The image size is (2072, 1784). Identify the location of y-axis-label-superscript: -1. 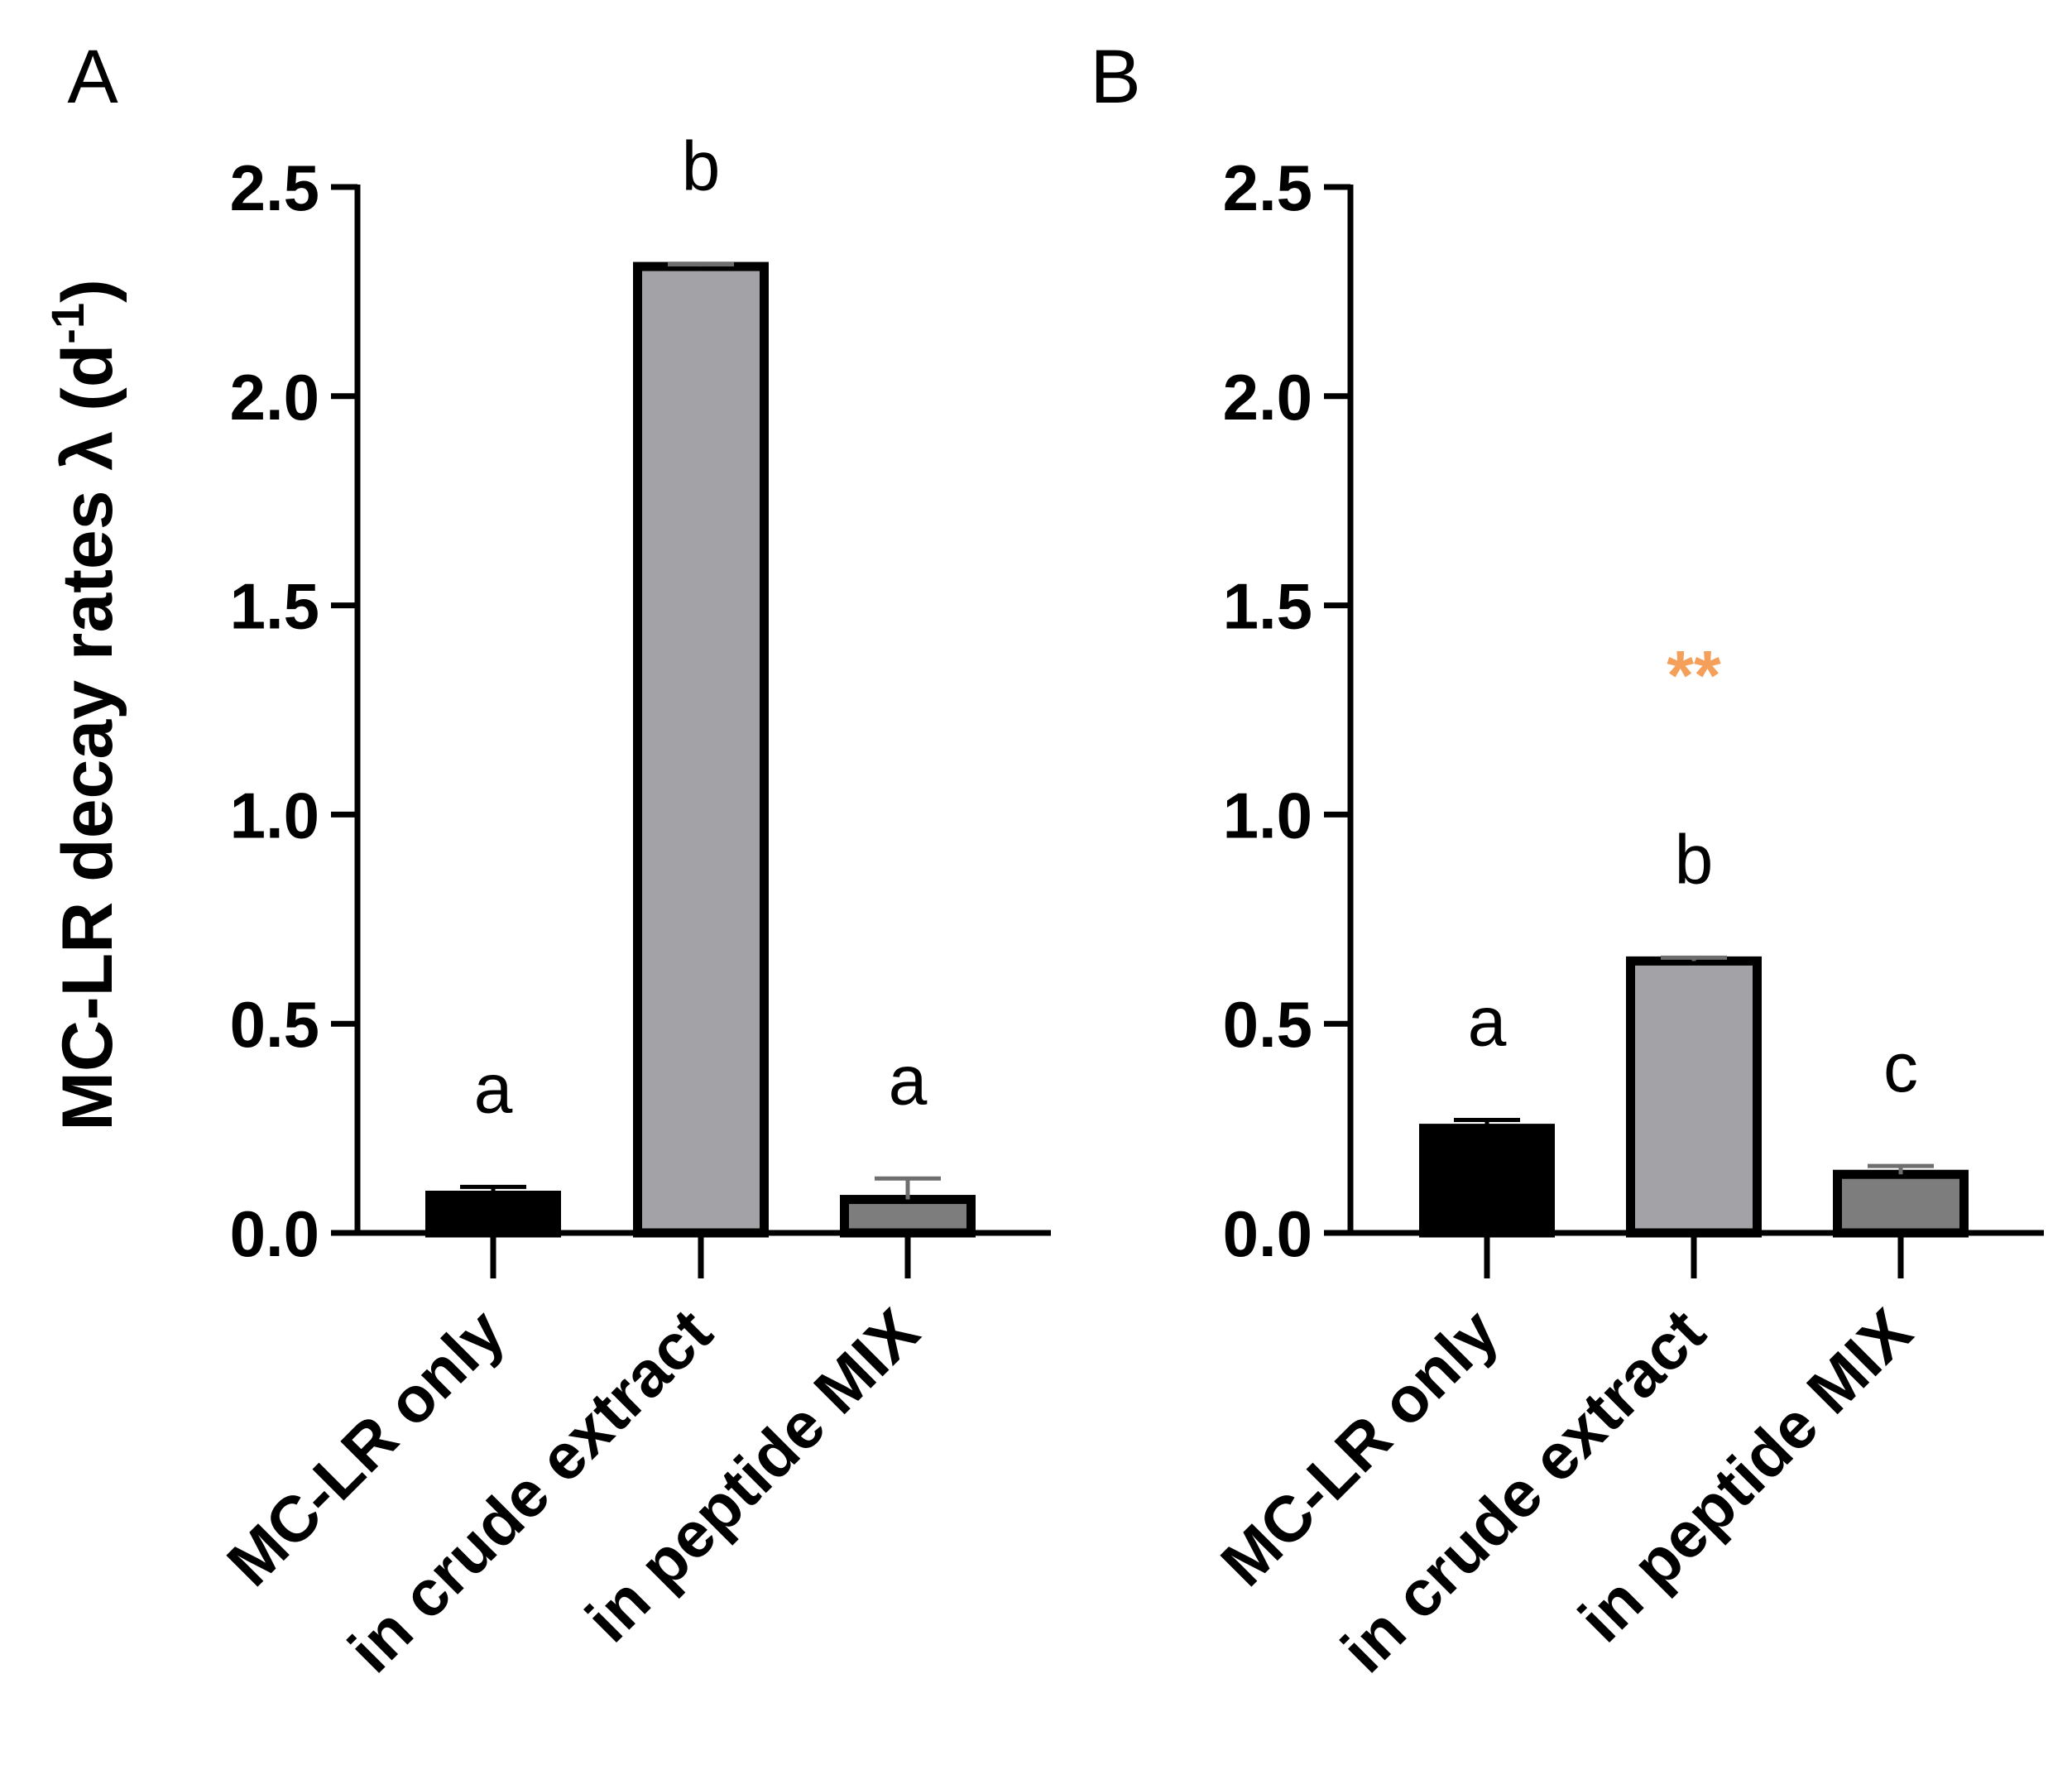
(67, 323).